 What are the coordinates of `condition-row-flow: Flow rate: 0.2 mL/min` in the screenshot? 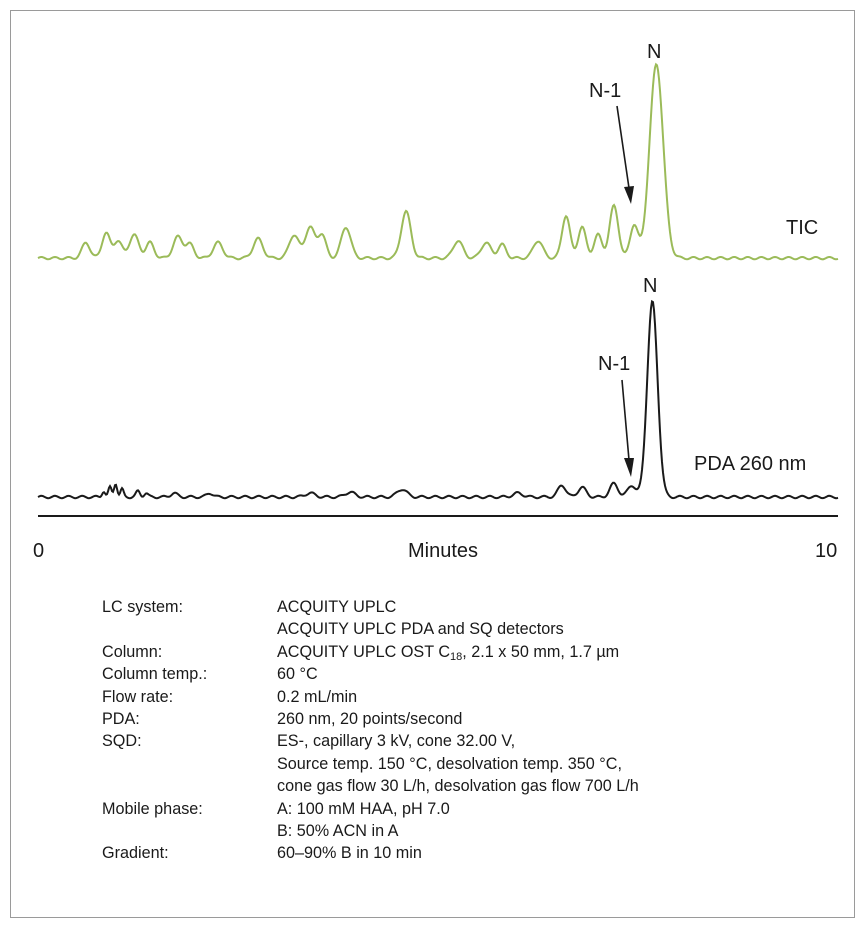 It's located at (370, 697).